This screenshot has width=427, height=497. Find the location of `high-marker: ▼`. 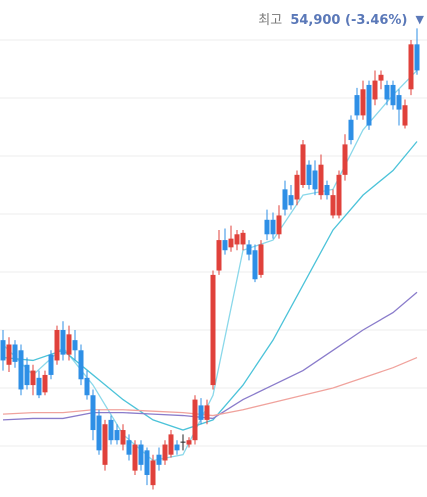

high-marker: ▼ is located at coordinates (420, 19).